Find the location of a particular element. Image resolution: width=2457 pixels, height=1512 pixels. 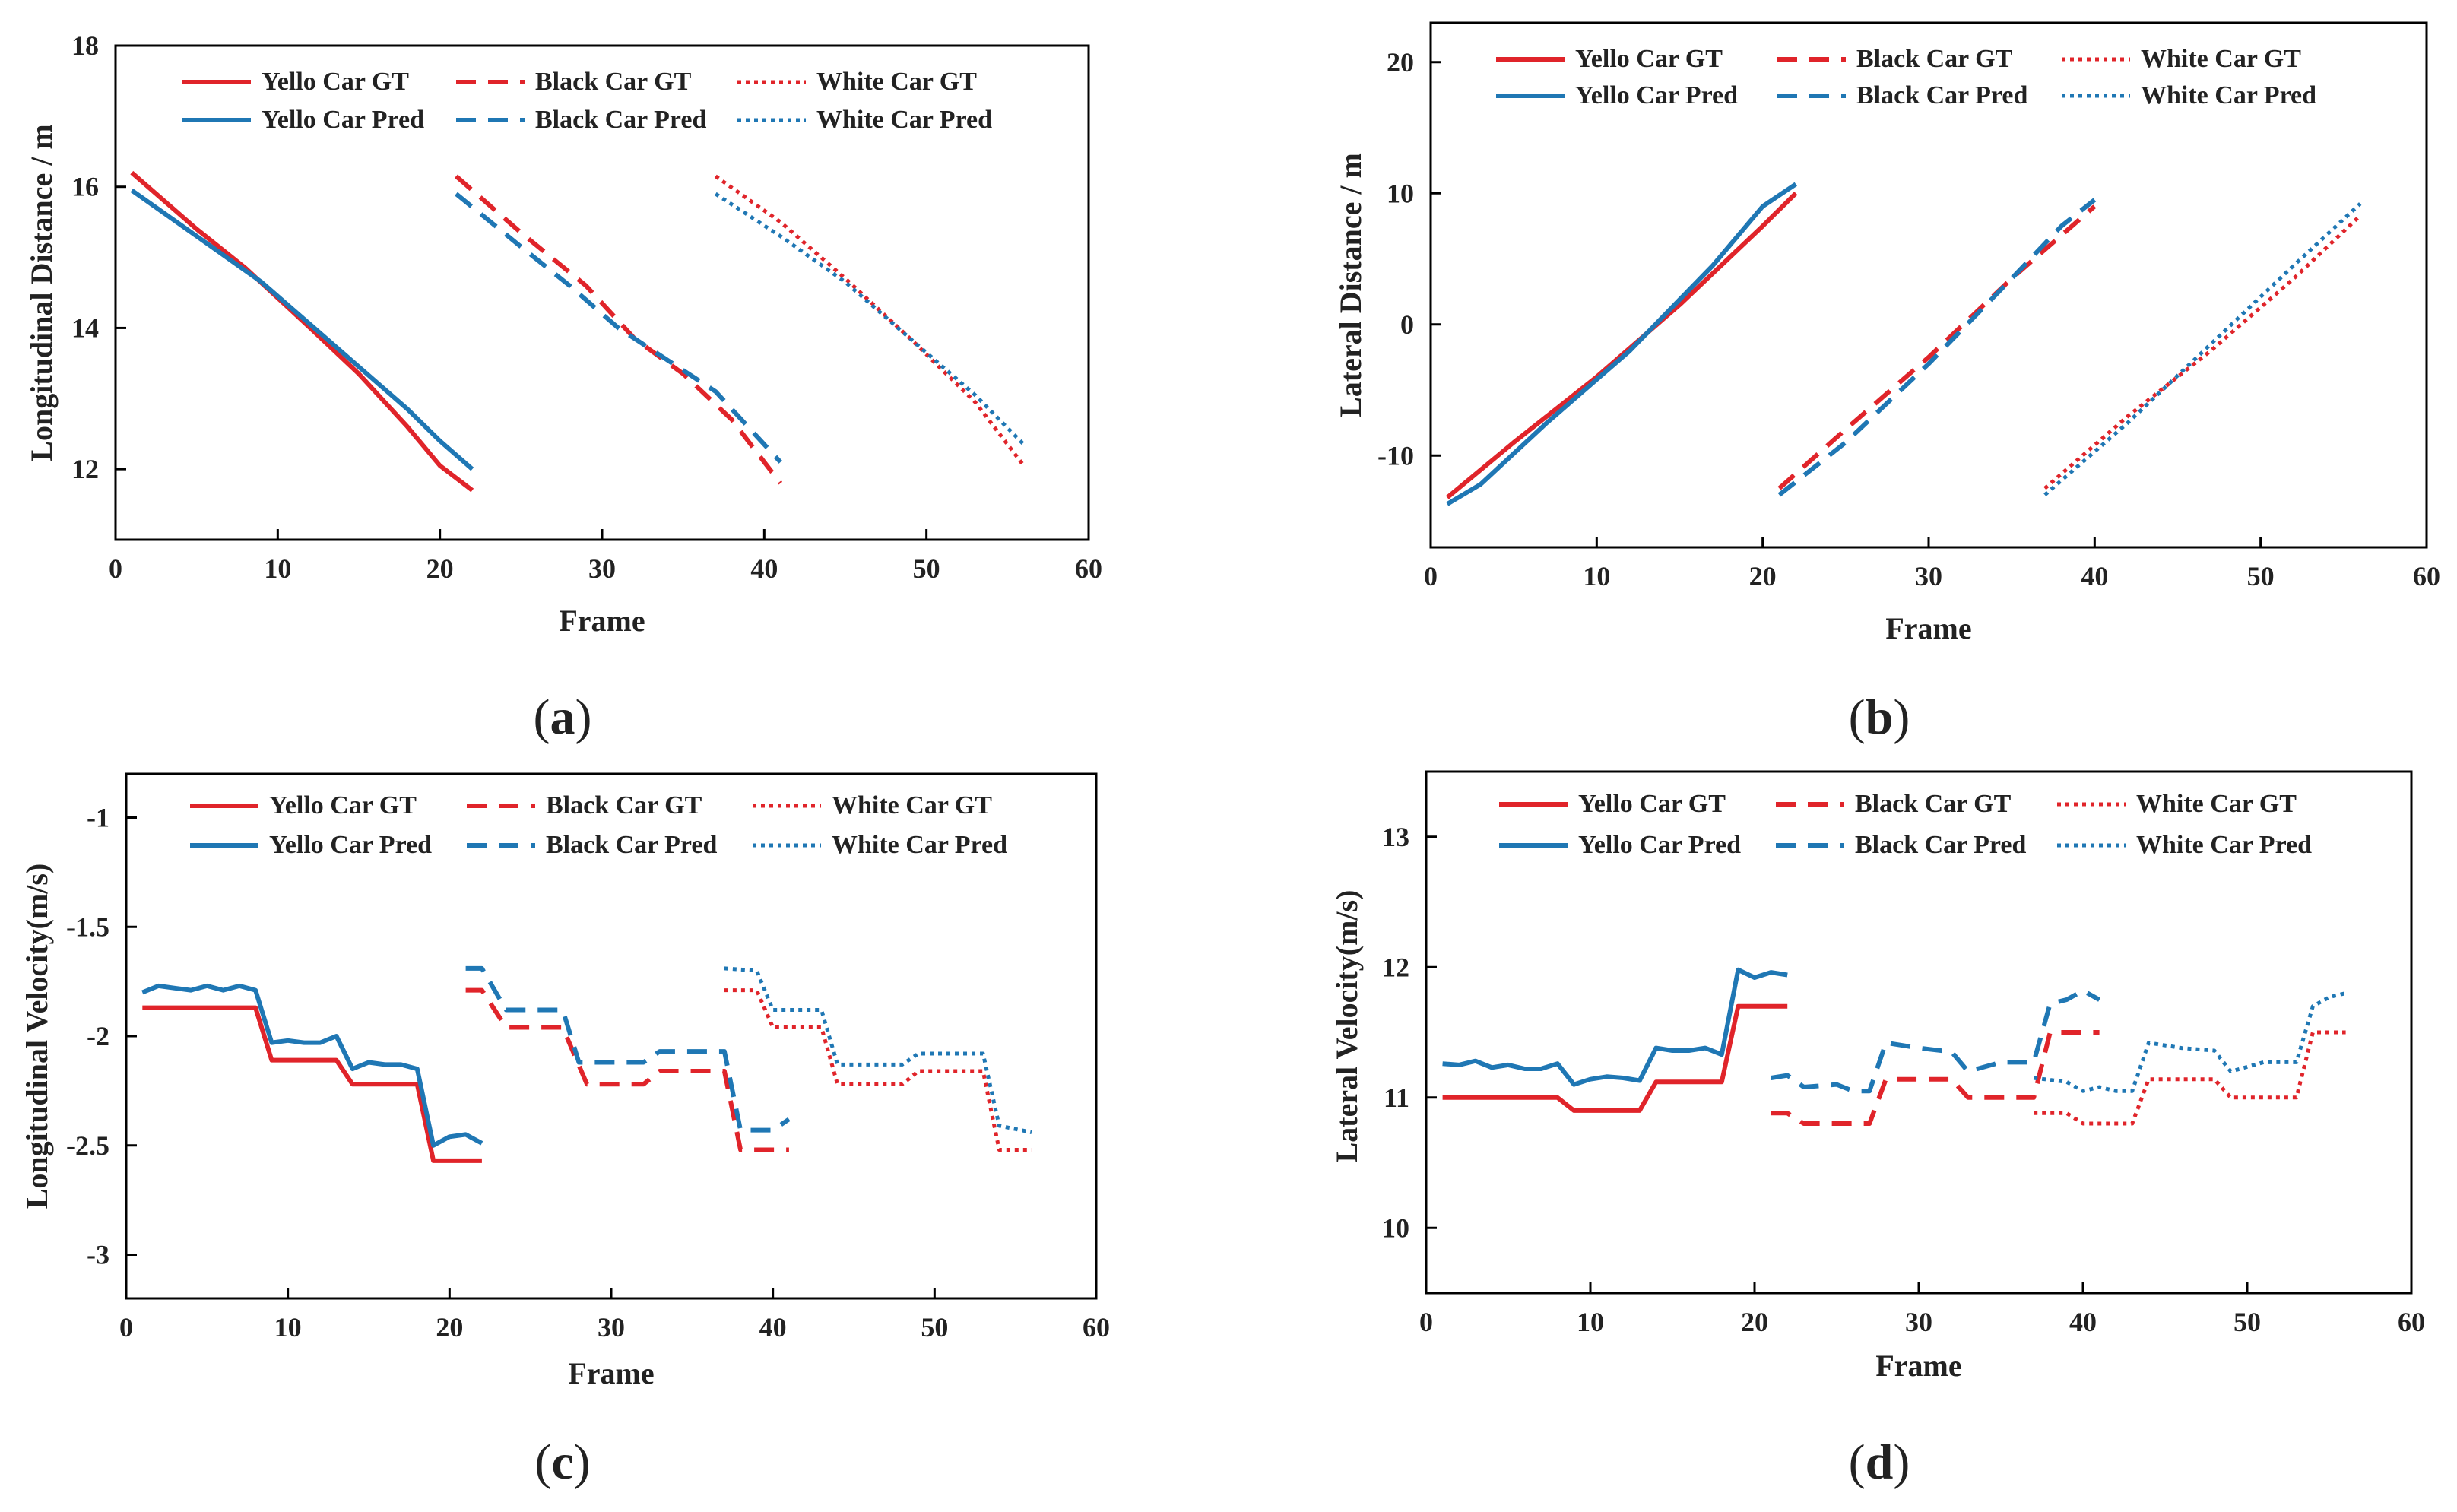

legend-label-b-black-car-pred: Black Car Pred is located at coordinates (1941, 95).